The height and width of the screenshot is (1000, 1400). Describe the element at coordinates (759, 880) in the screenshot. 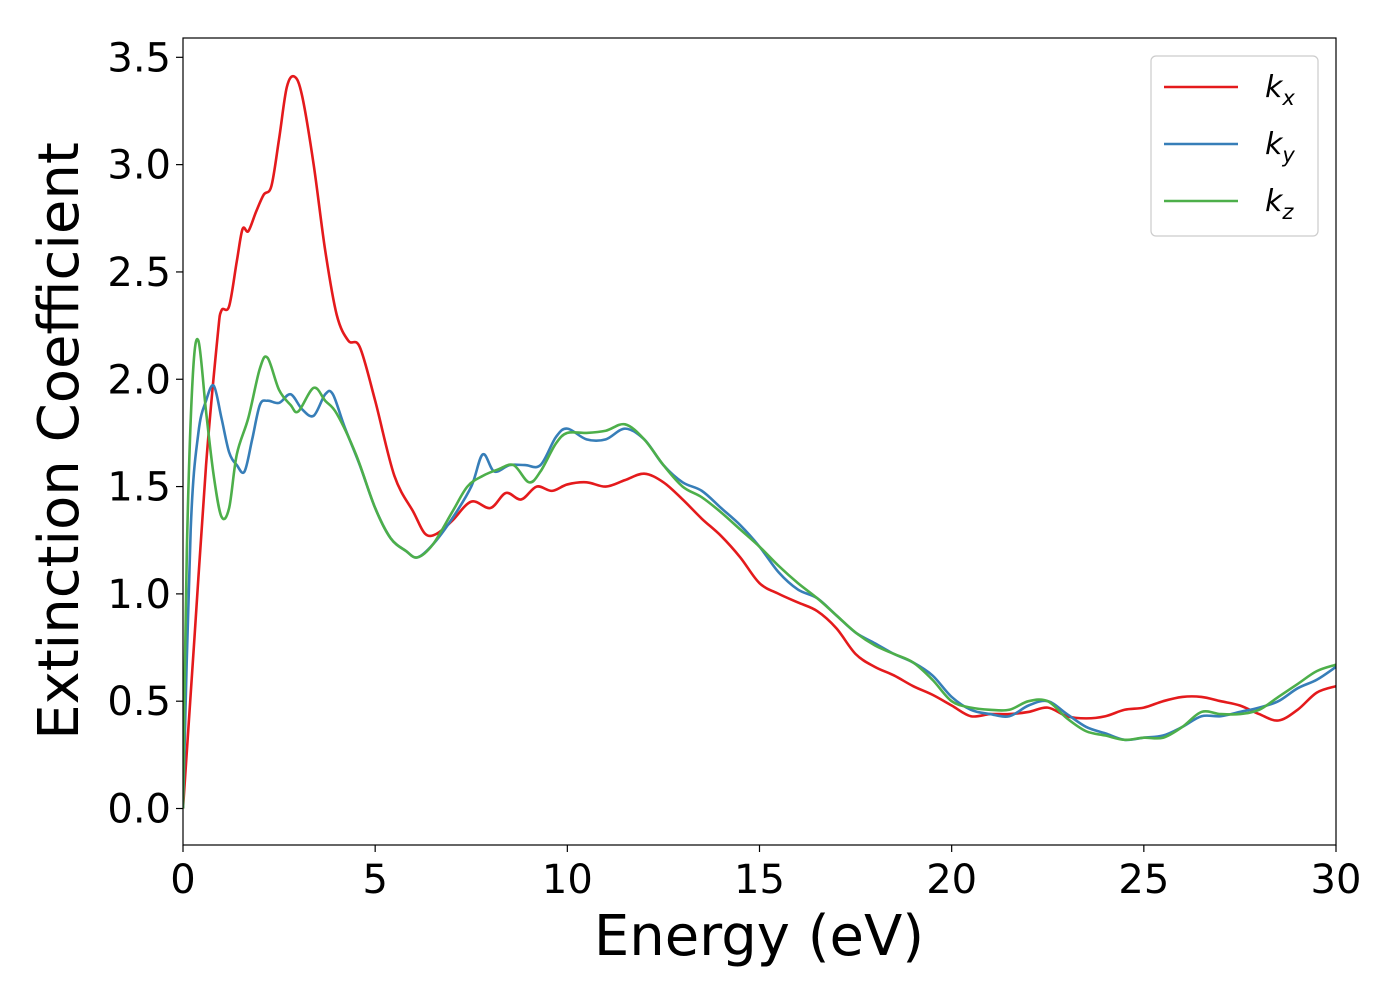

I see `x-tick-label: 15` at that location.